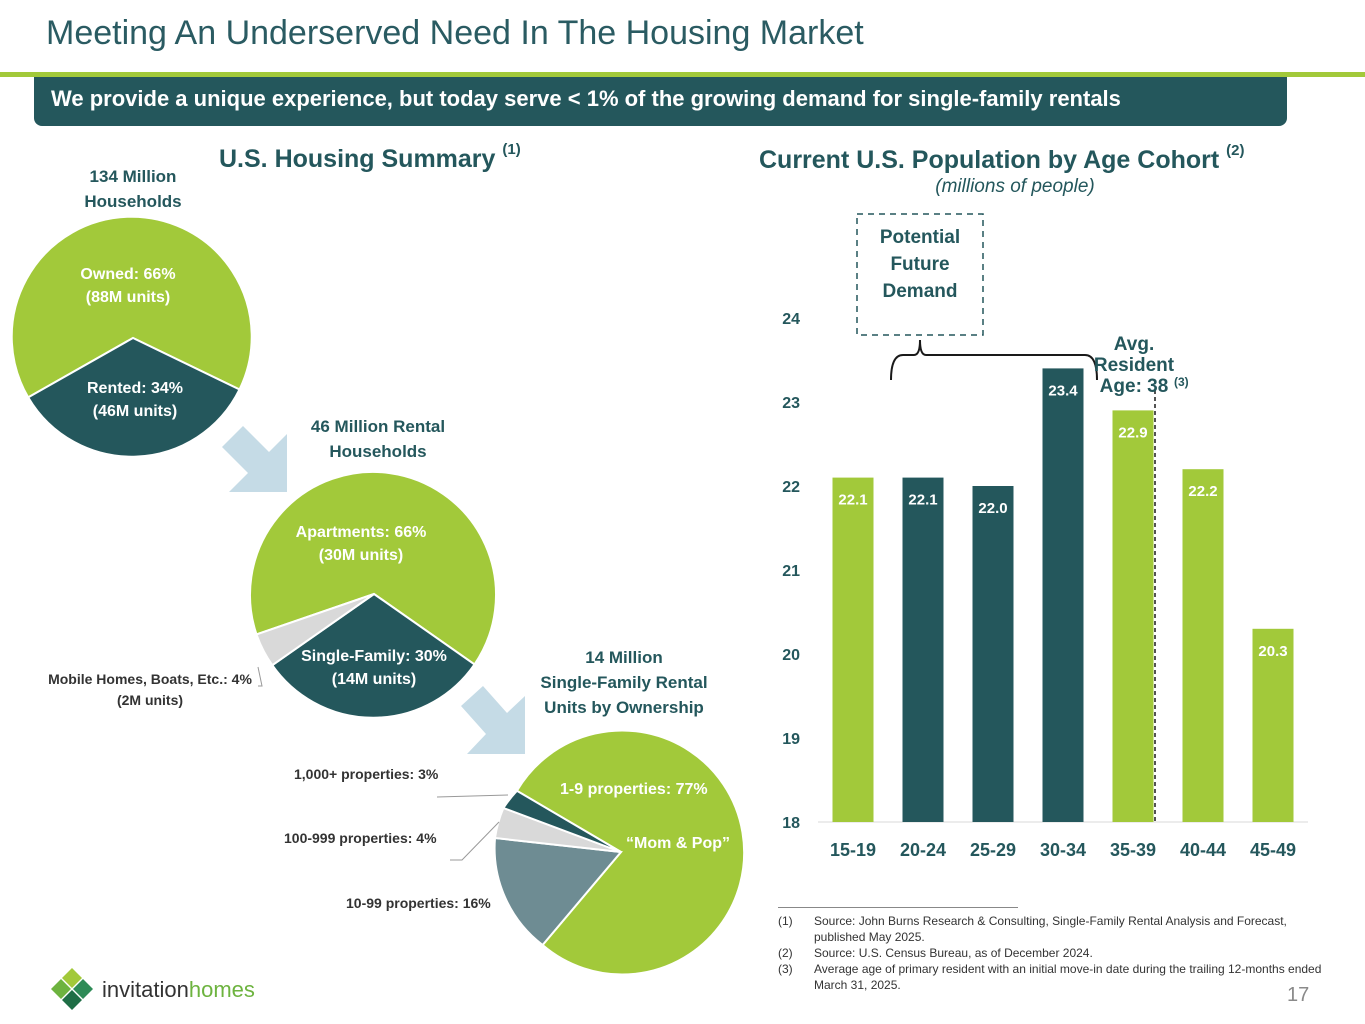 Image resolution: width=1365 pixels, height=1024 pixels. Describe the element at coordinates (418, 903) in the screenshot. I see `pie3-10-label: 10-99 properties: 16%` at that location.